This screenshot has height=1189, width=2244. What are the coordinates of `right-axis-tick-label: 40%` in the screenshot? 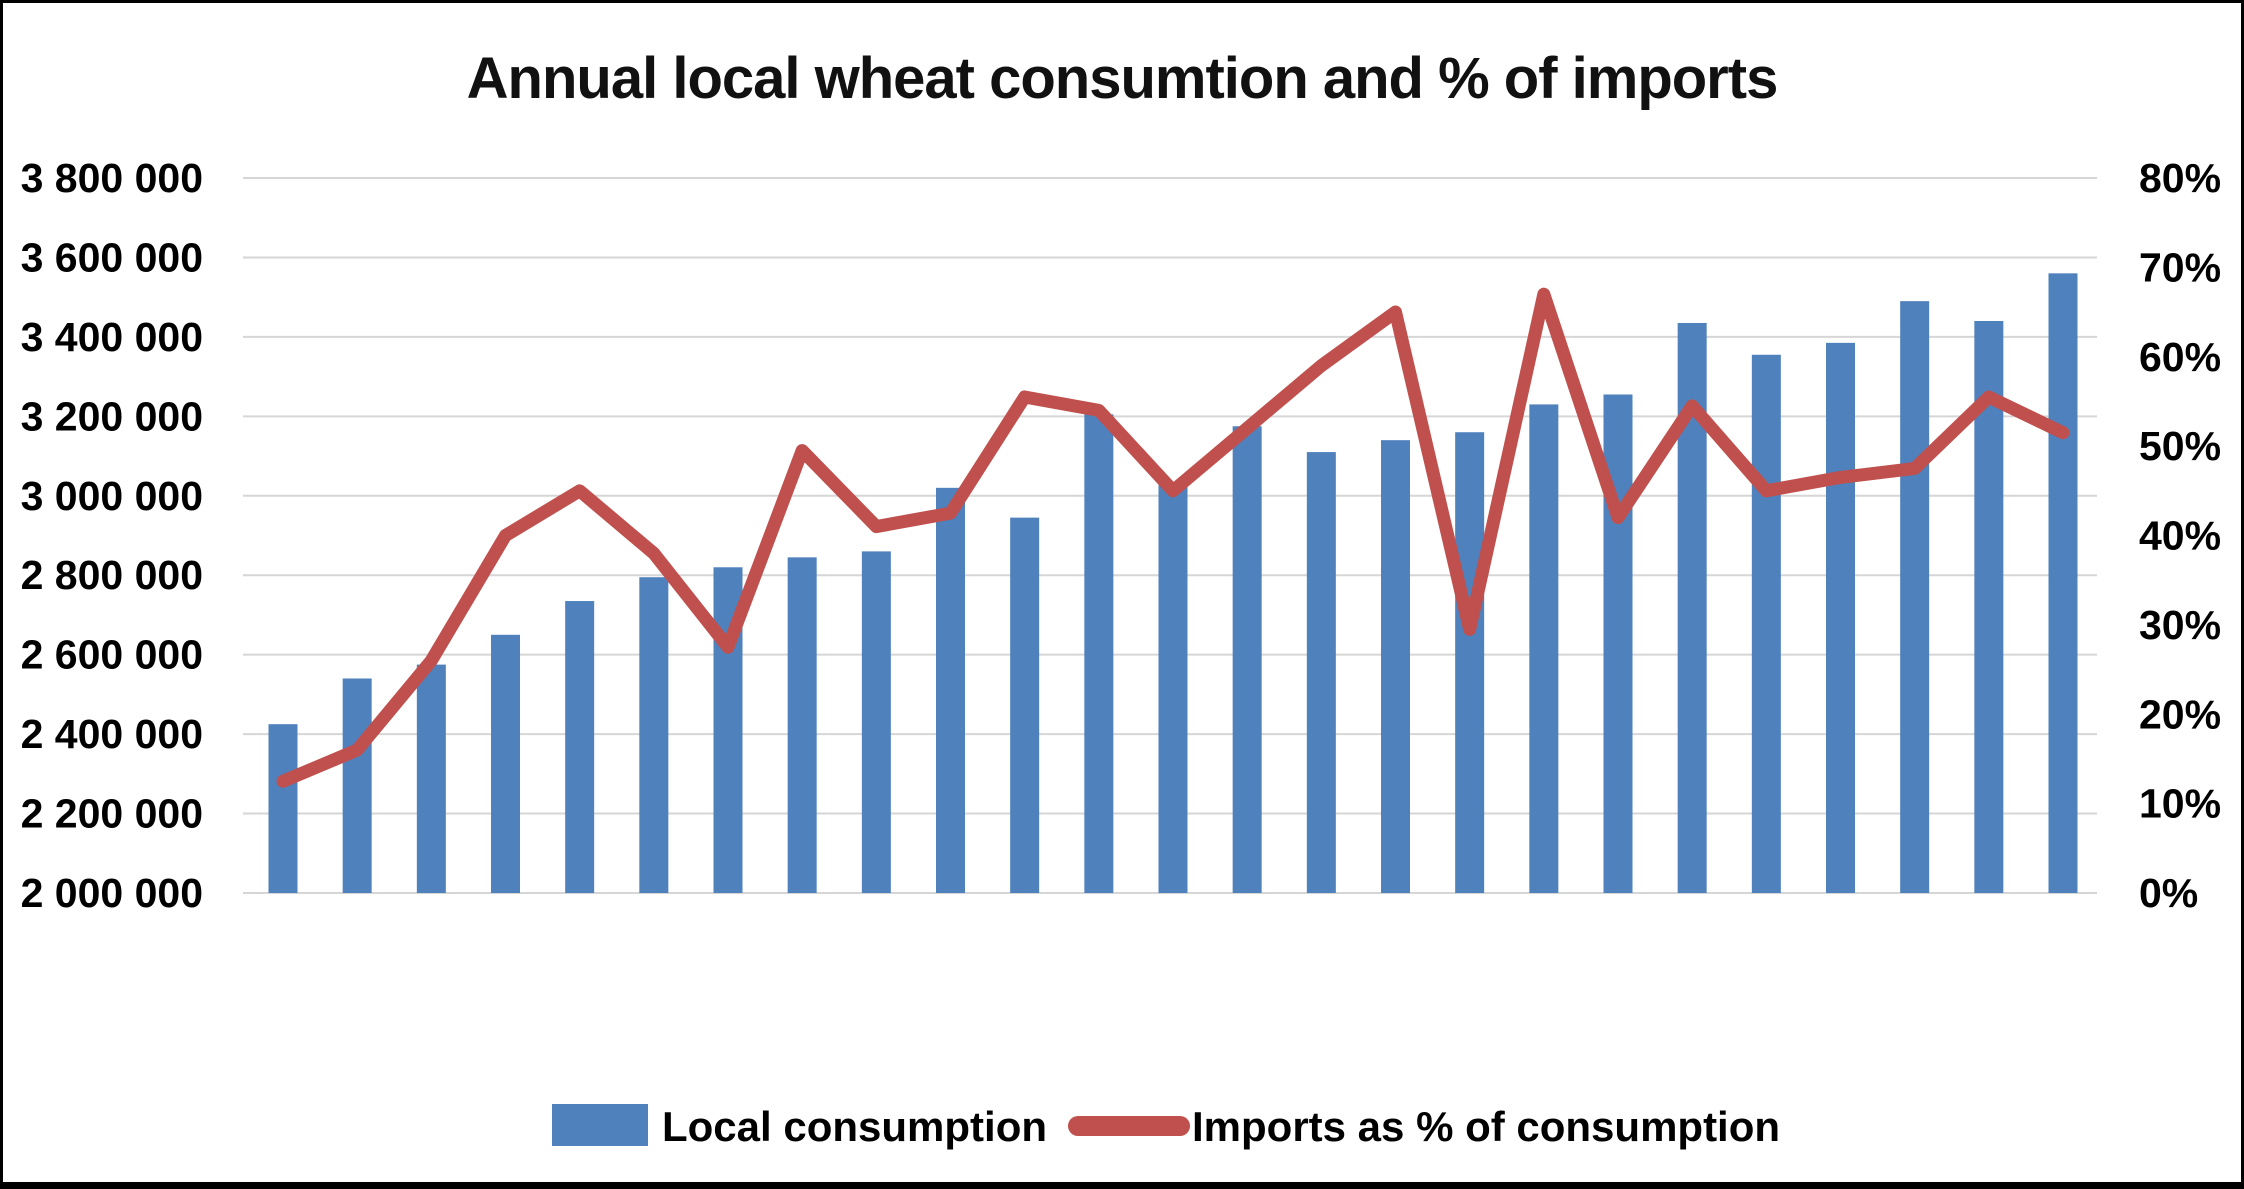 It's located at (2180, 536).